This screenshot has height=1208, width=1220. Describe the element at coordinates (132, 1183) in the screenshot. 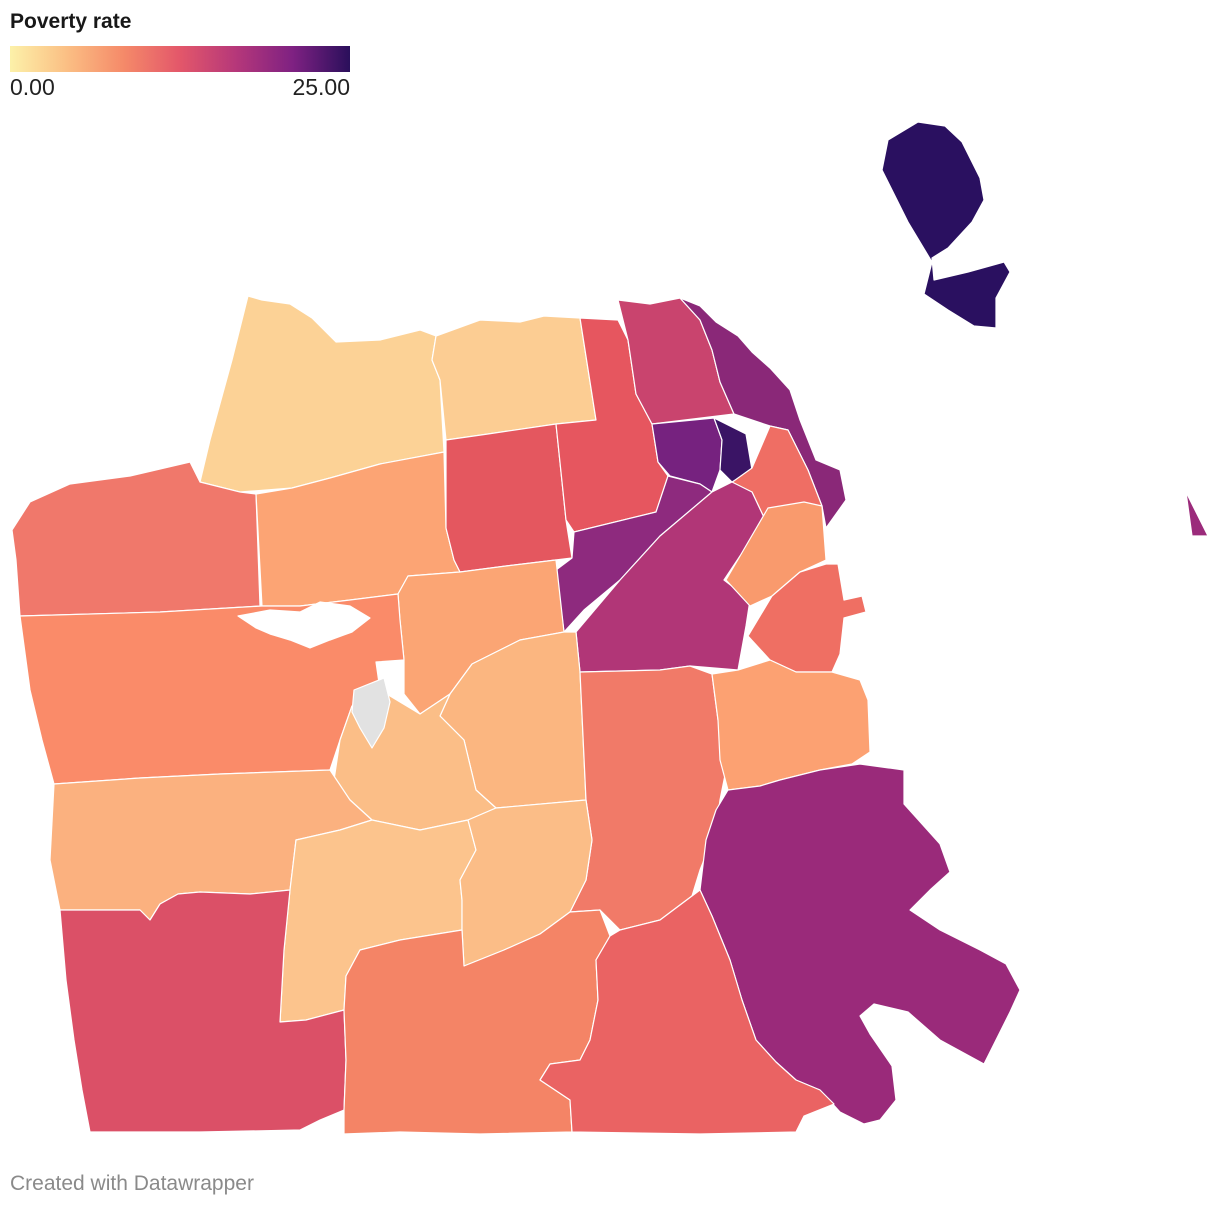

I see `credit-footer: Created with Datawrapper` at that location.